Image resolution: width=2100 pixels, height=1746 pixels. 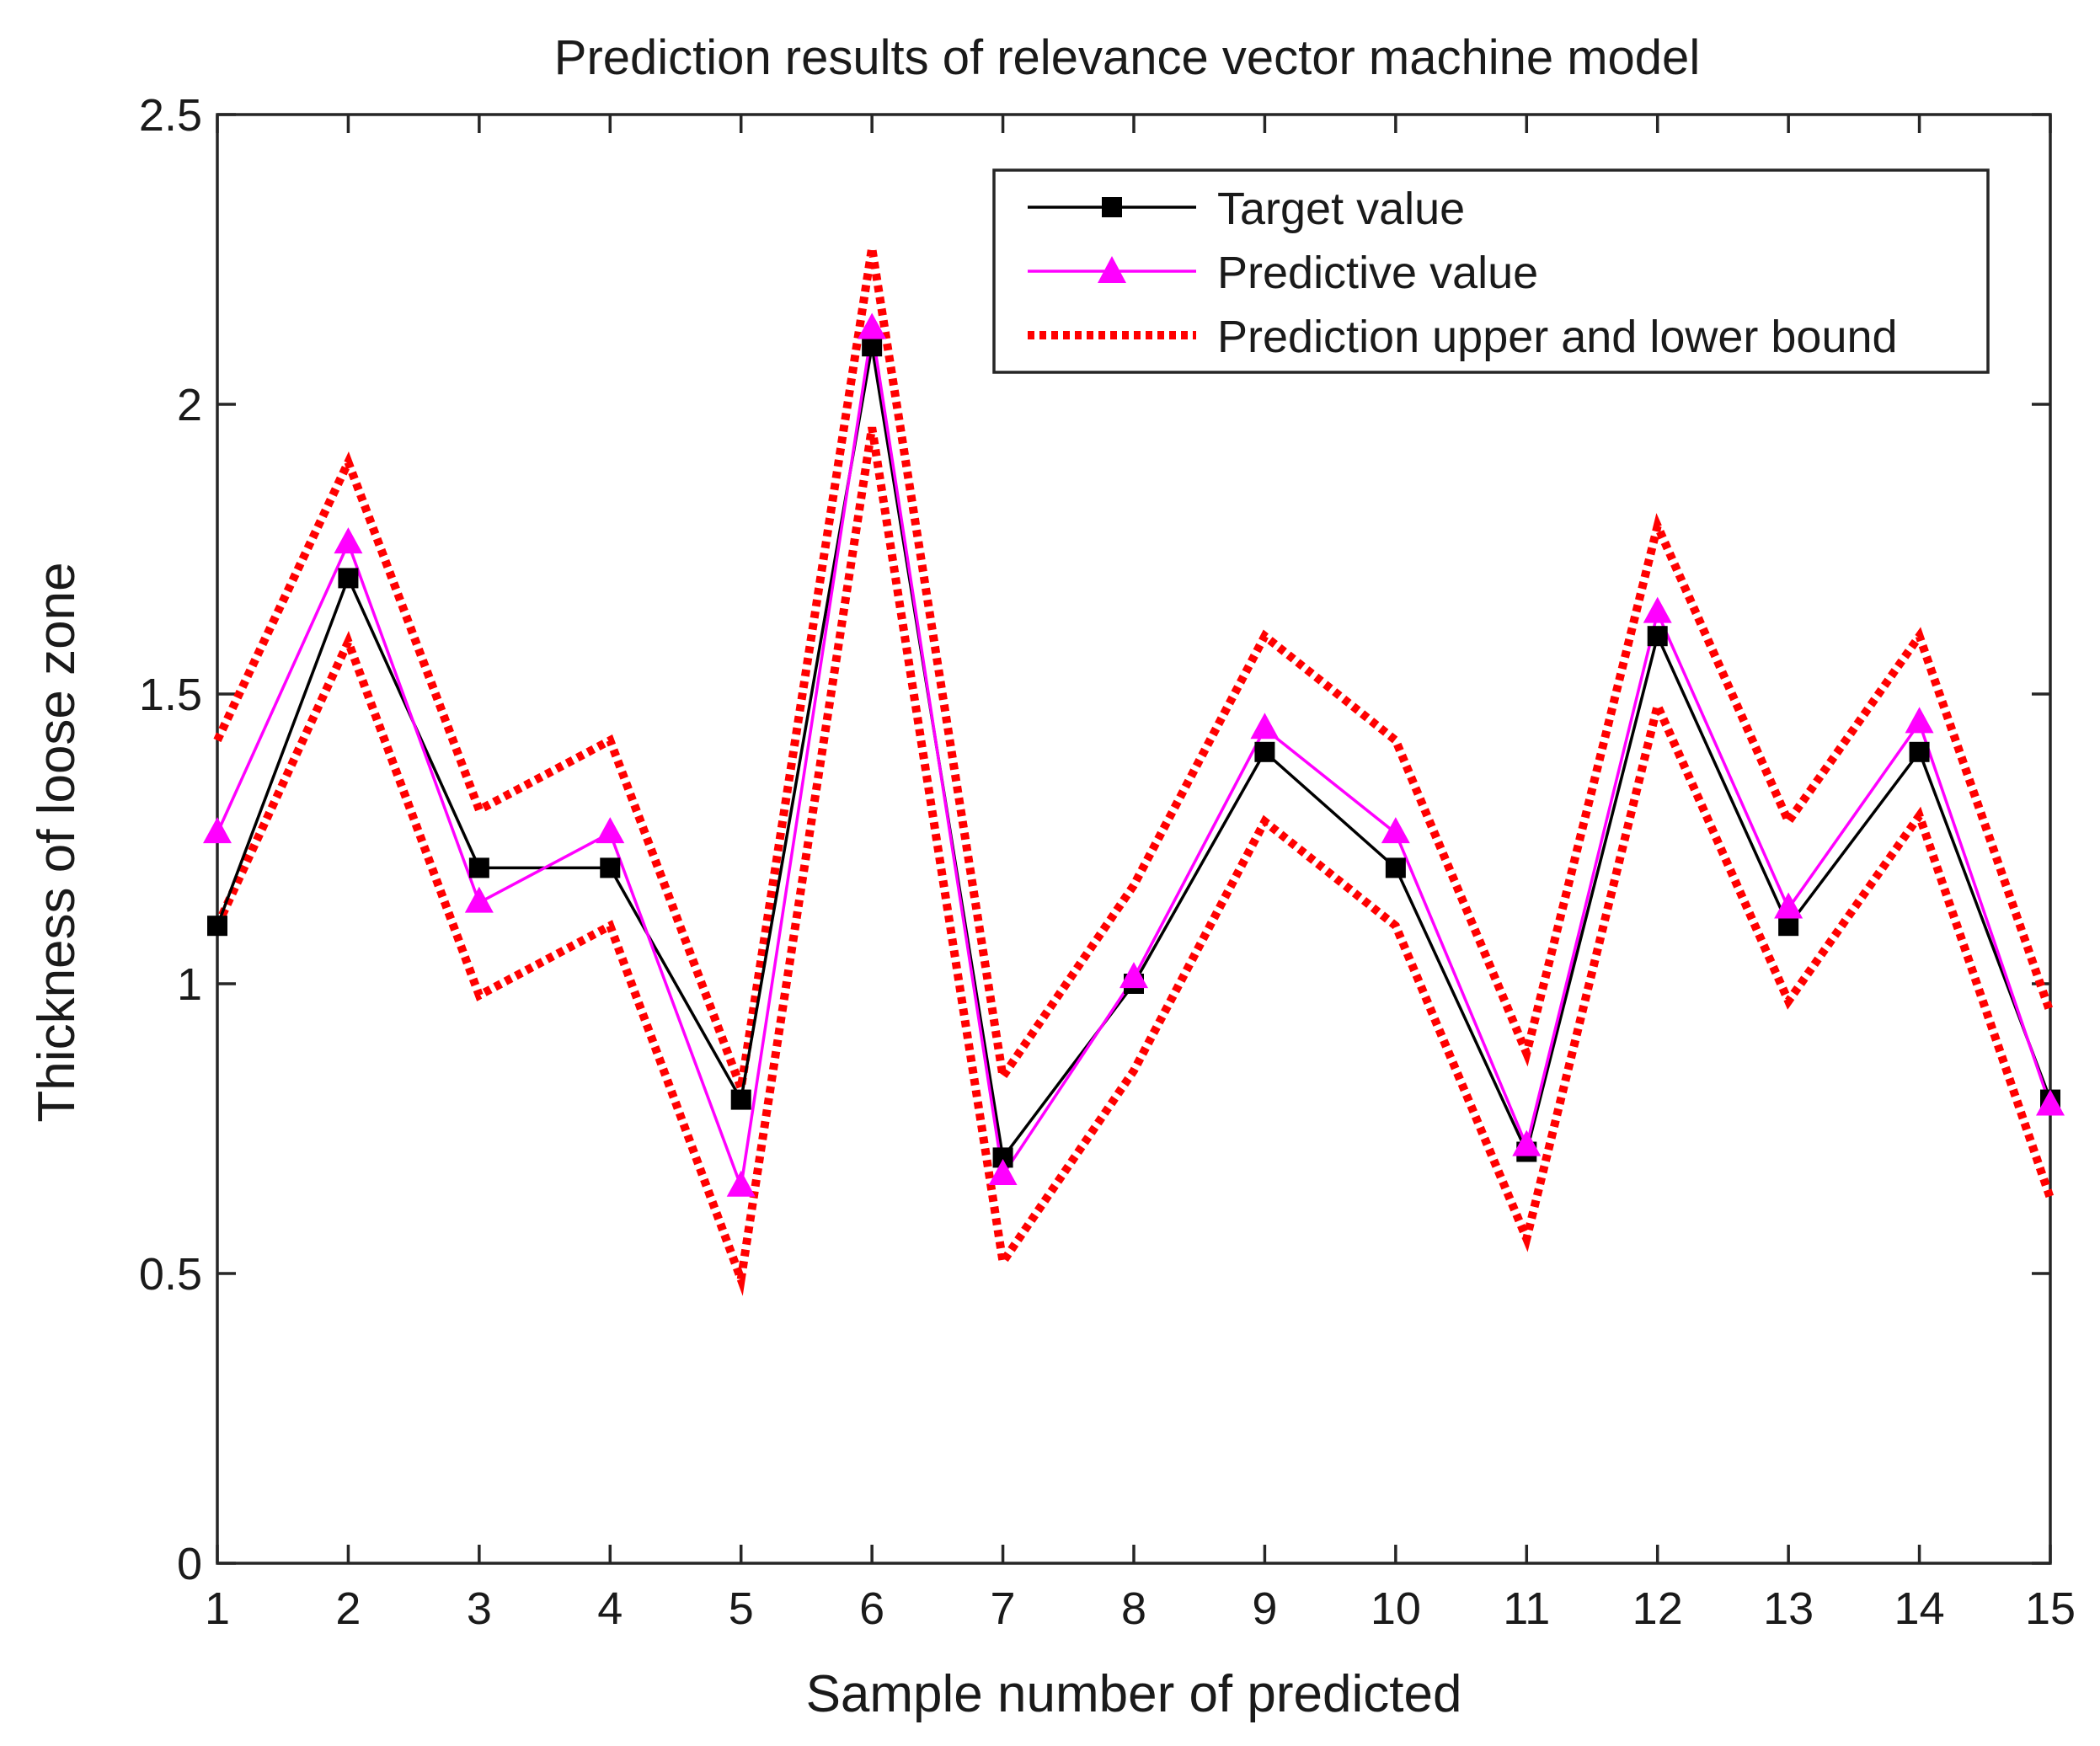 What do you see at coordinates (170, 1275) in the screenshot?
I see `y-tick-label: 0.5` at bounding box center [170, 1275].